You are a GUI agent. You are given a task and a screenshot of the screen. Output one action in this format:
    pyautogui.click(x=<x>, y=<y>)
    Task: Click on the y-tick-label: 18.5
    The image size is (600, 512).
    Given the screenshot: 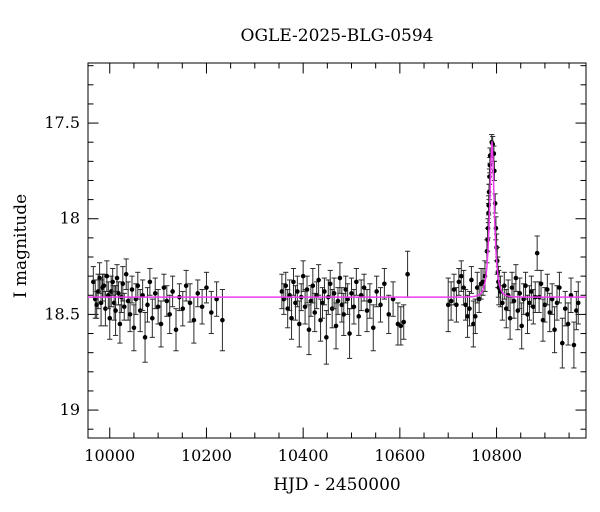 What is the action you would take?
    pyautogui.click(x=62, y=313)
    